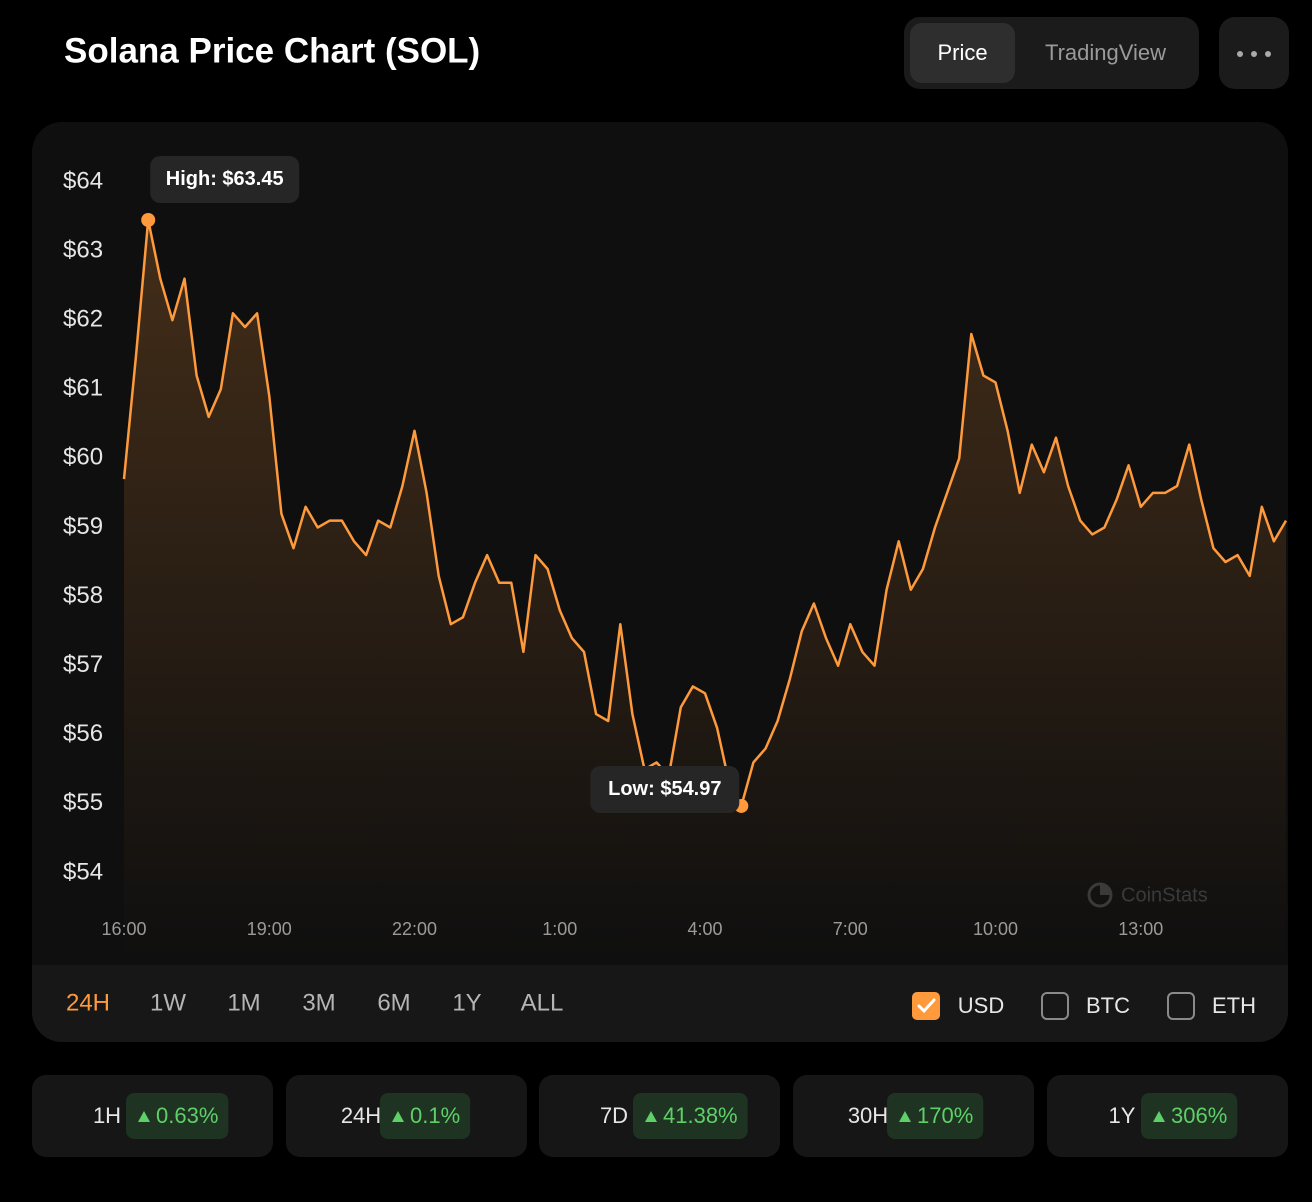 This screenshot has width=1312, height=1202. Describe the element at coordinates (83, 871) in the screenshot. I see `y-tick-label: $54` at that location.